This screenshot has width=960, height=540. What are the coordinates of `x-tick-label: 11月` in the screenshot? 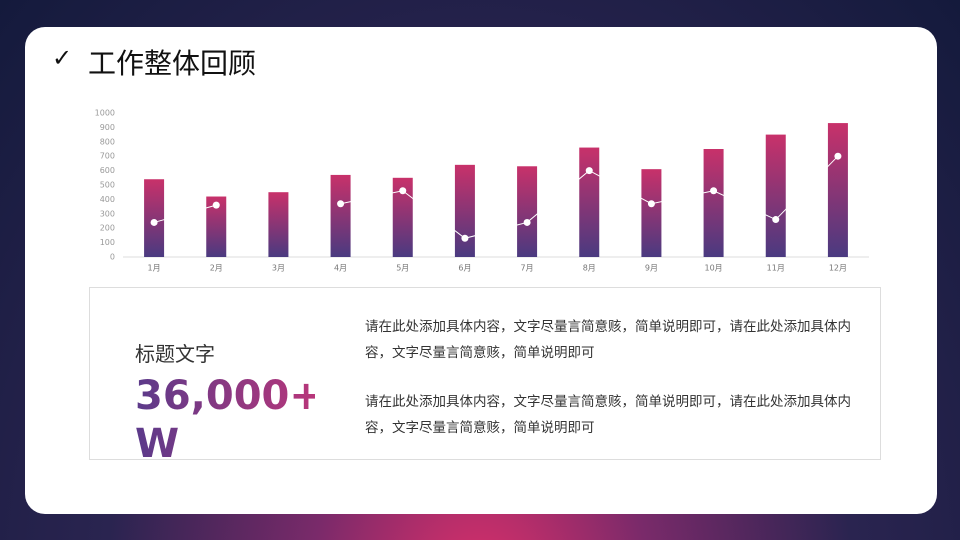 It's located at (776, 268).